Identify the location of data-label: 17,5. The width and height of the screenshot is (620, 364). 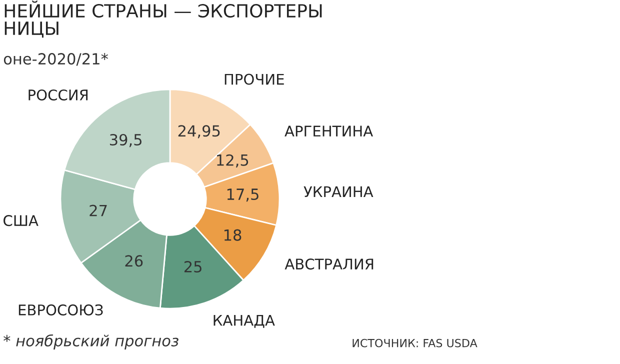
(242, 195).